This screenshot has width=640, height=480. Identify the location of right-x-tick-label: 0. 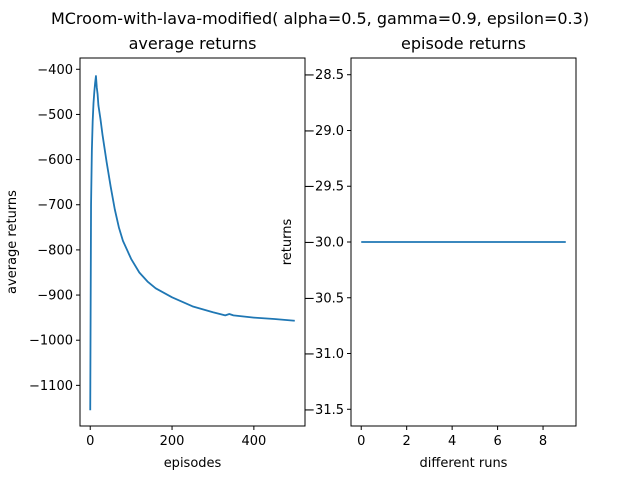
(361, 441).